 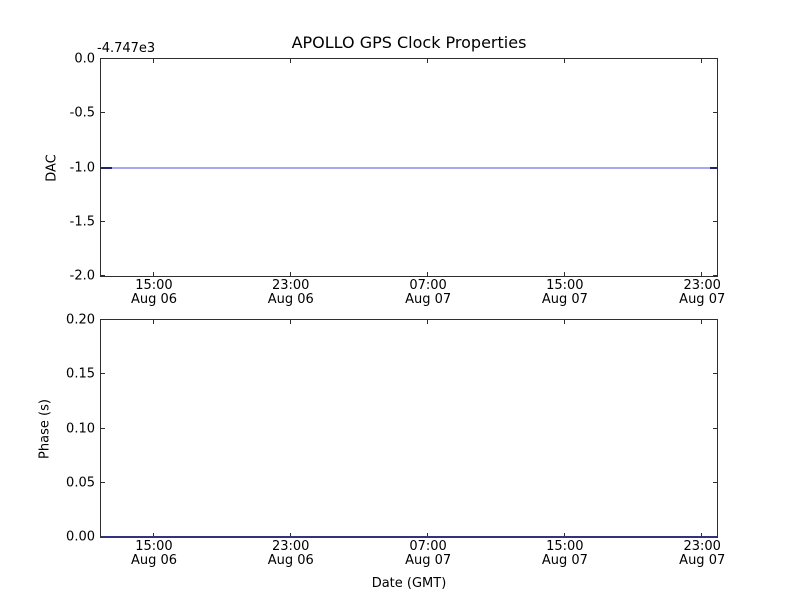 I want to click on y-axis-offset-label: -4.747e3, so click(x=126, y=48).